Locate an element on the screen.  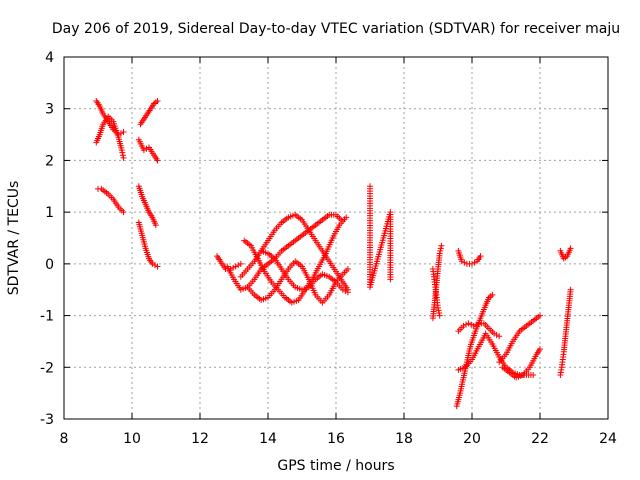
y-tick-label: 2 is located at coordinates (49, 161).